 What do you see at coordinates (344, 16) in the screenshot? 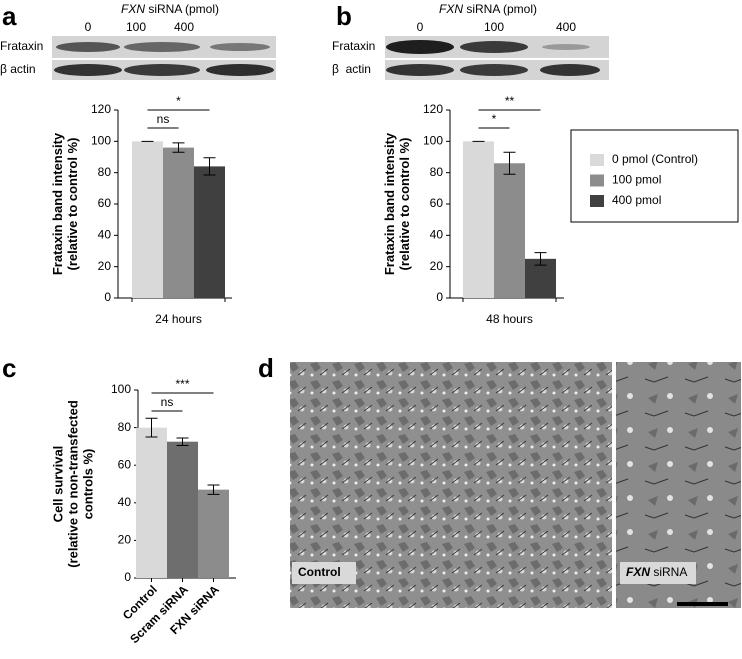
I see `panel-label: b` at bounding box center [344, 16].